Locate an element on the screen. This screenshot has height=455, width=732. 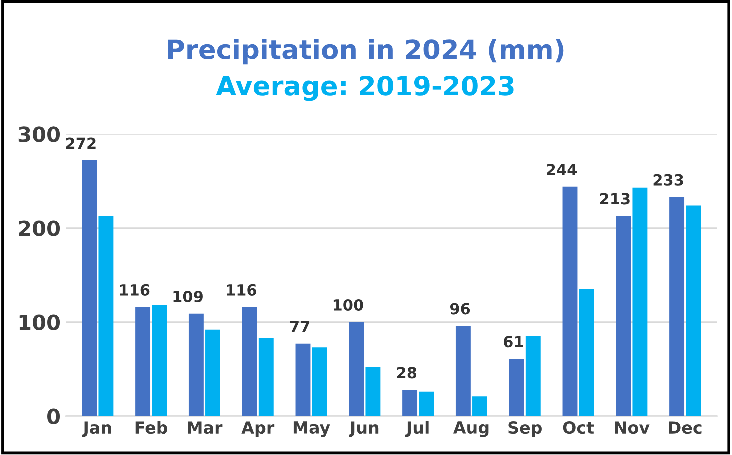
data-label: 272 is located at coordinates (81, 144).